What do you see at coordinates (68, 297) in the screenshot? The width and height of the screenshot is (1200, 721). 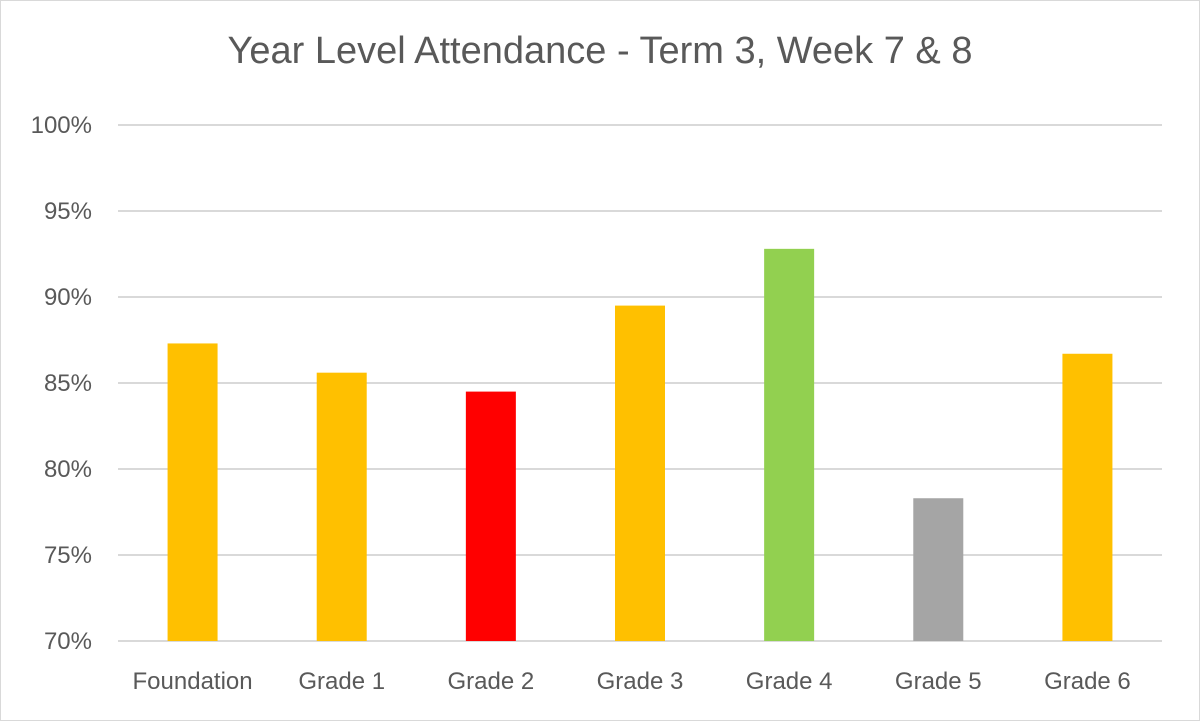 I see `y-tick-label: 90%` at bounding box center [68, 297].